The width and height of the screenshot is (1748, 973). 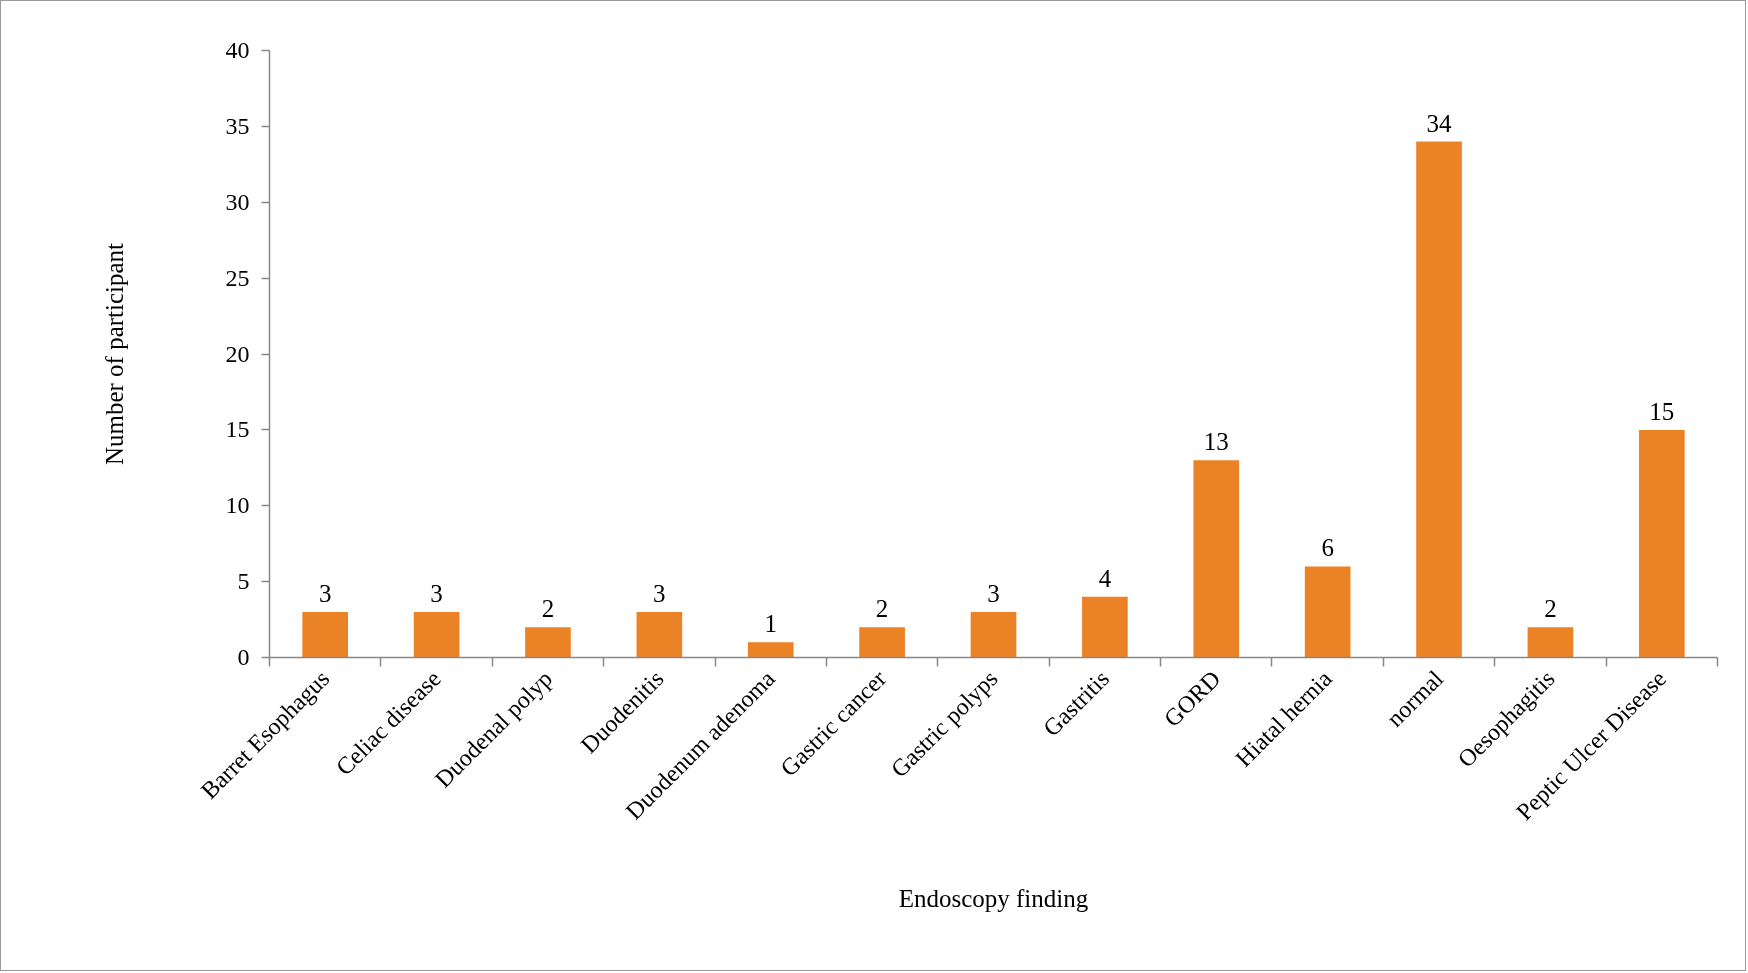 I want to click on data-label: 34, so click(x=1439, y=123).